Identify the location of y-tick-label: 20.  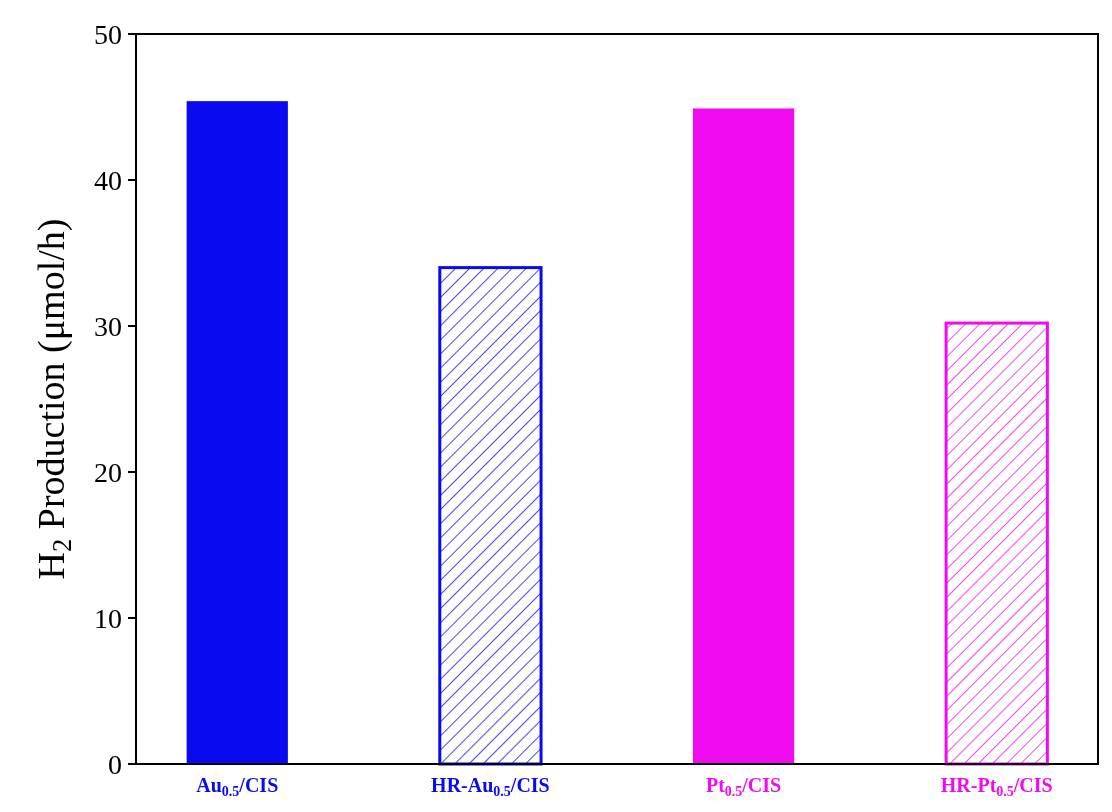
(108, 472).